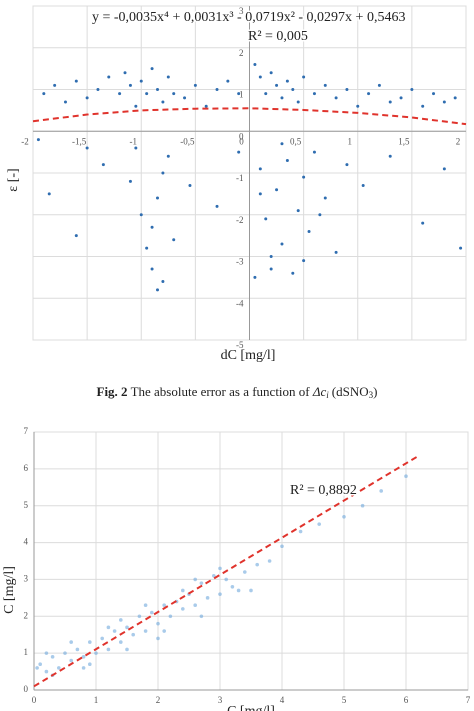 Image resolution: width=474 pixels, height=711 pixels. Describe the element at coordinates (240, 303) in the screenshot. I see `y-tick-label: -4` at that location.